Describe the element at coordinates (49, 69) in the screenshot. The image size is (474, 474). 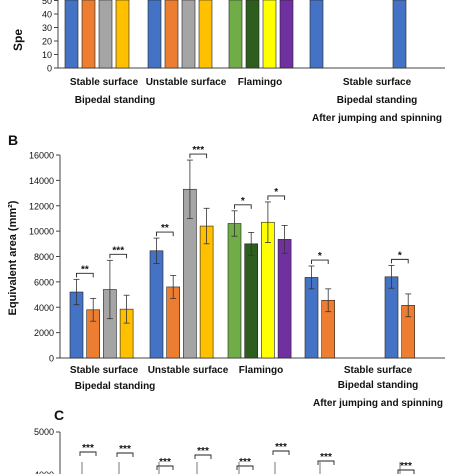
I see `panel-a-y-tick-label: 0` at that location.